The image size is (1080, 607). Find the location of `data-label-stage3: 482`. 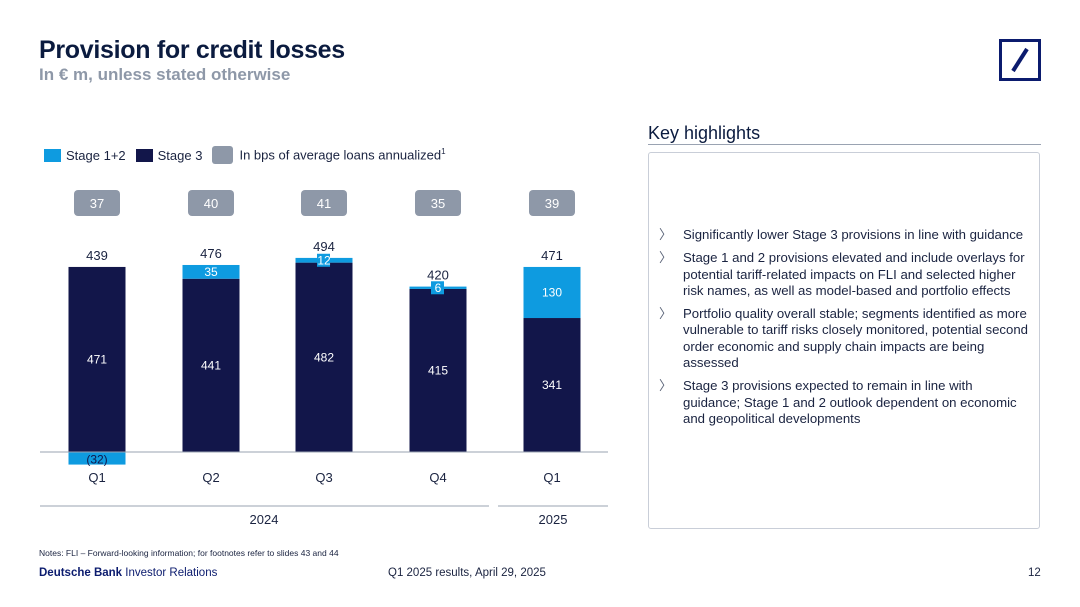

data-label-stage3: 482 is located at coordinates (324, 357).